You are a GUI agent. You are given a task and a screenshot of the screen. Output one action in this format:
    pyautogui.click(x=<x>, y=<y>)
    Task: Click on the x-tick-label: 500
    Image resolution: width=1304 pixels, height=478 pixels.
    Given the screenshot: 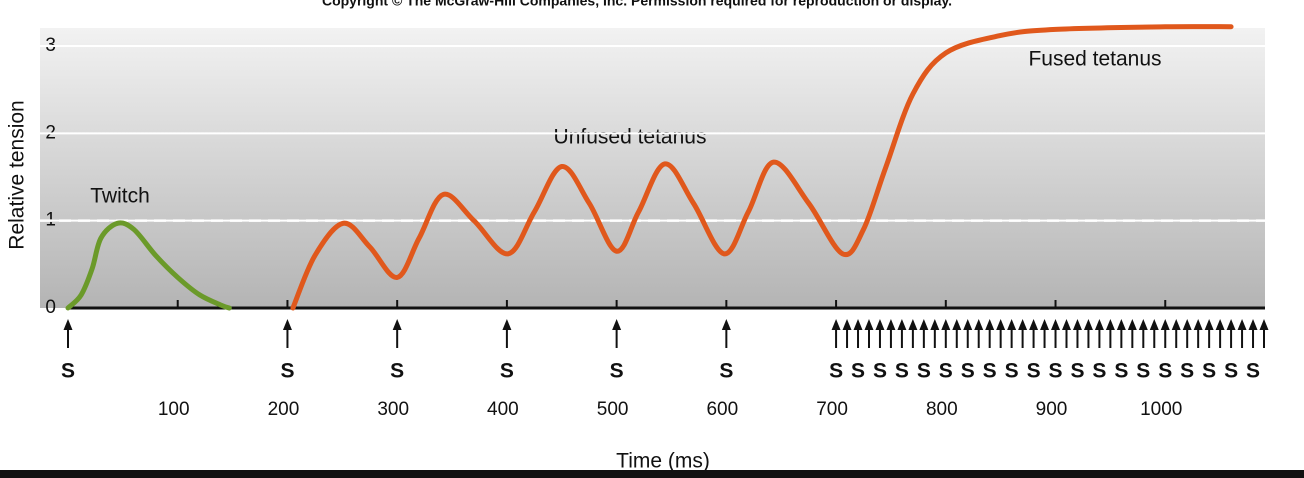 What is the action you would take?
    pyautogui.click(x=613, y=409)
    